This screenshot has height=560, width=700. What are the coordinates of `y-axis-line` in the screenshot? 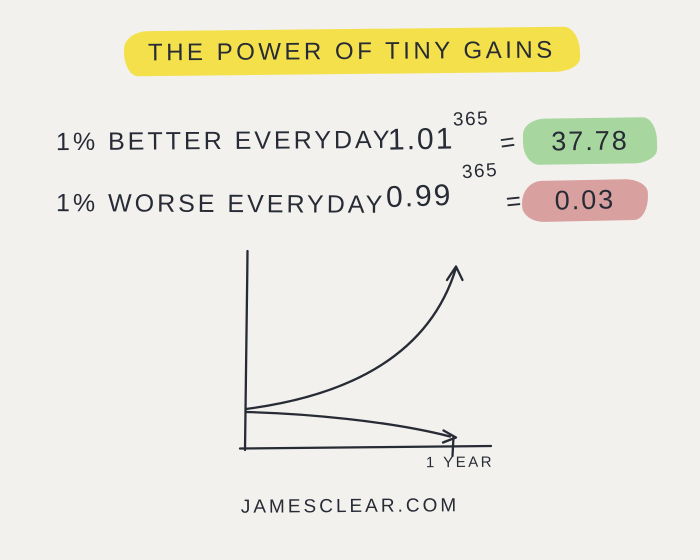 It's located at (246, 350).